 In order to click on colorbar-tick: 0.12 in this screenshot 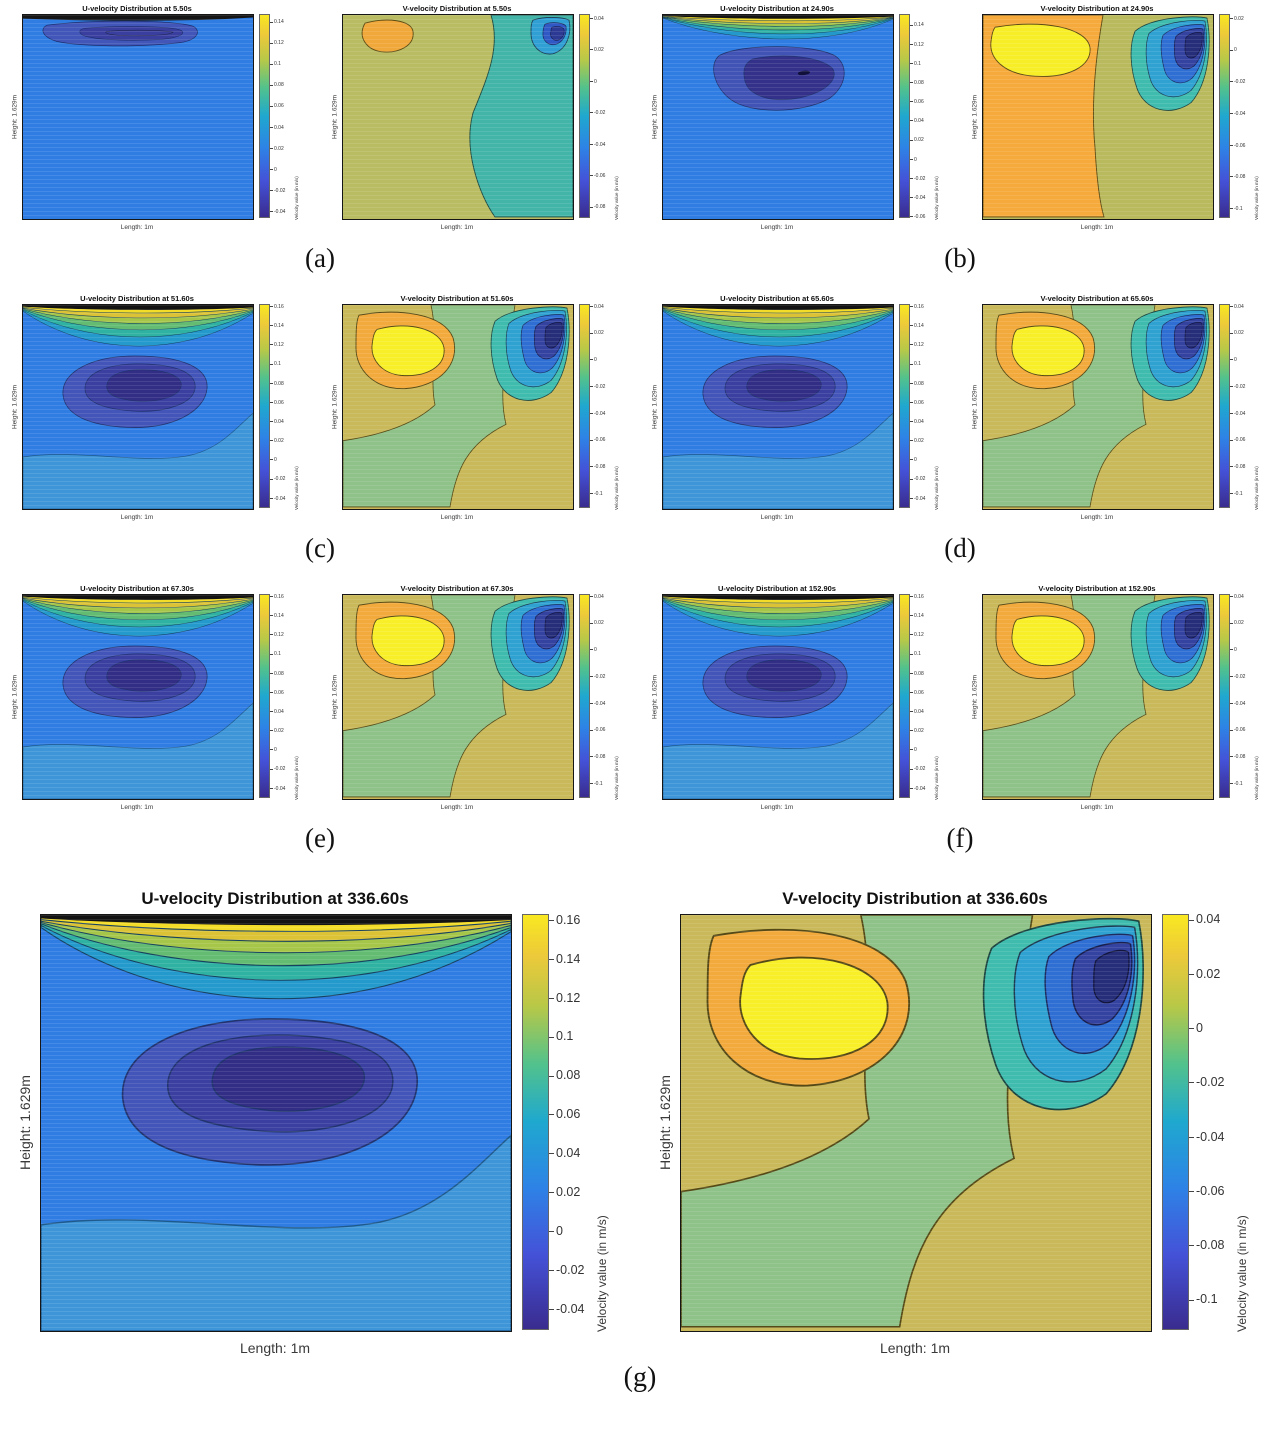, I will do `click(277, 635)`.